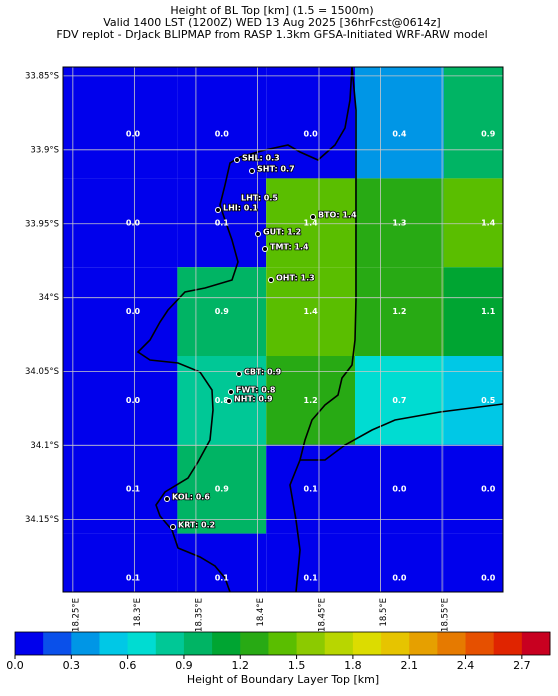  I want to click on grid-value-label: 0.5, so click(488, 400).